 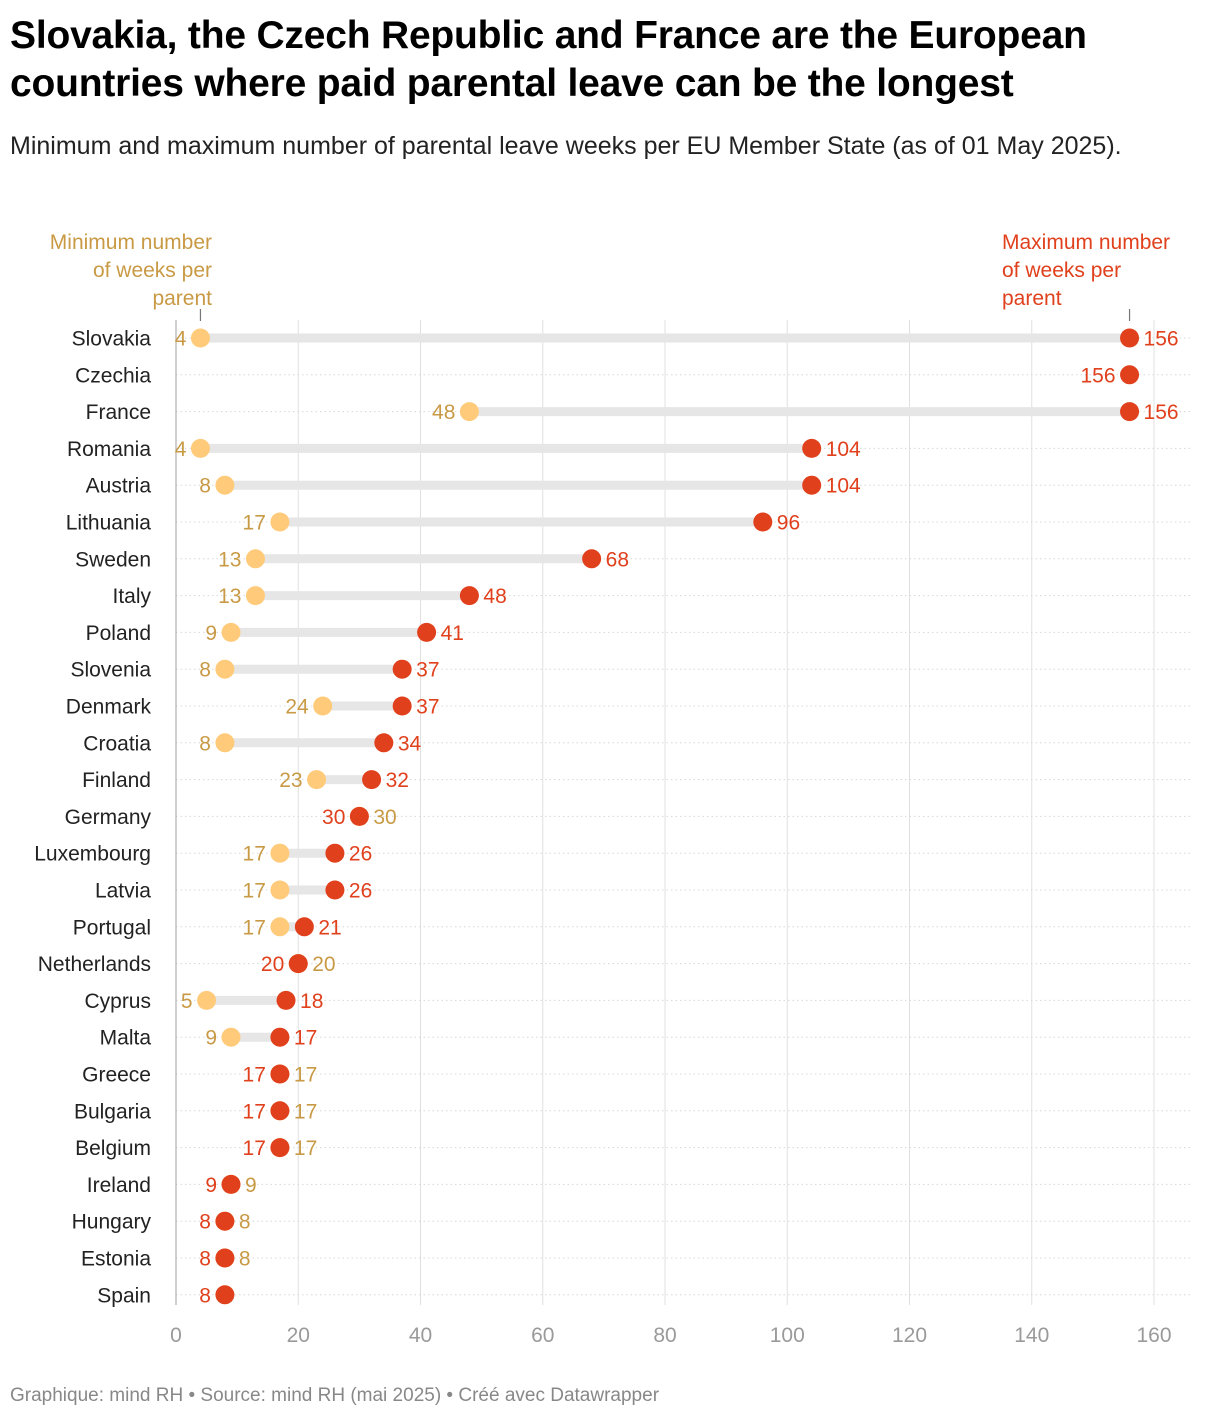 I want to click on country-label: Slovakia, so click(x=112, y=339).